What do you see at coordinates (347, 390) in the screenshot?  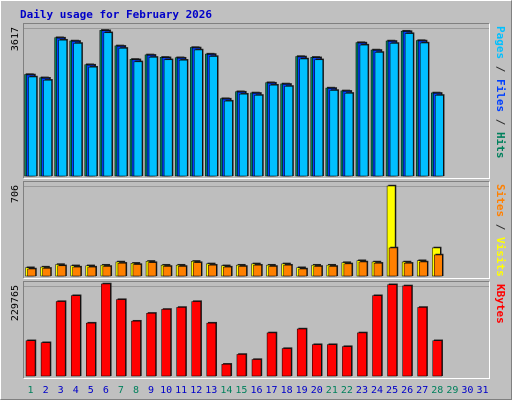 I see `x-tick-label-day-22: 22` at bounding box center [347, 390].